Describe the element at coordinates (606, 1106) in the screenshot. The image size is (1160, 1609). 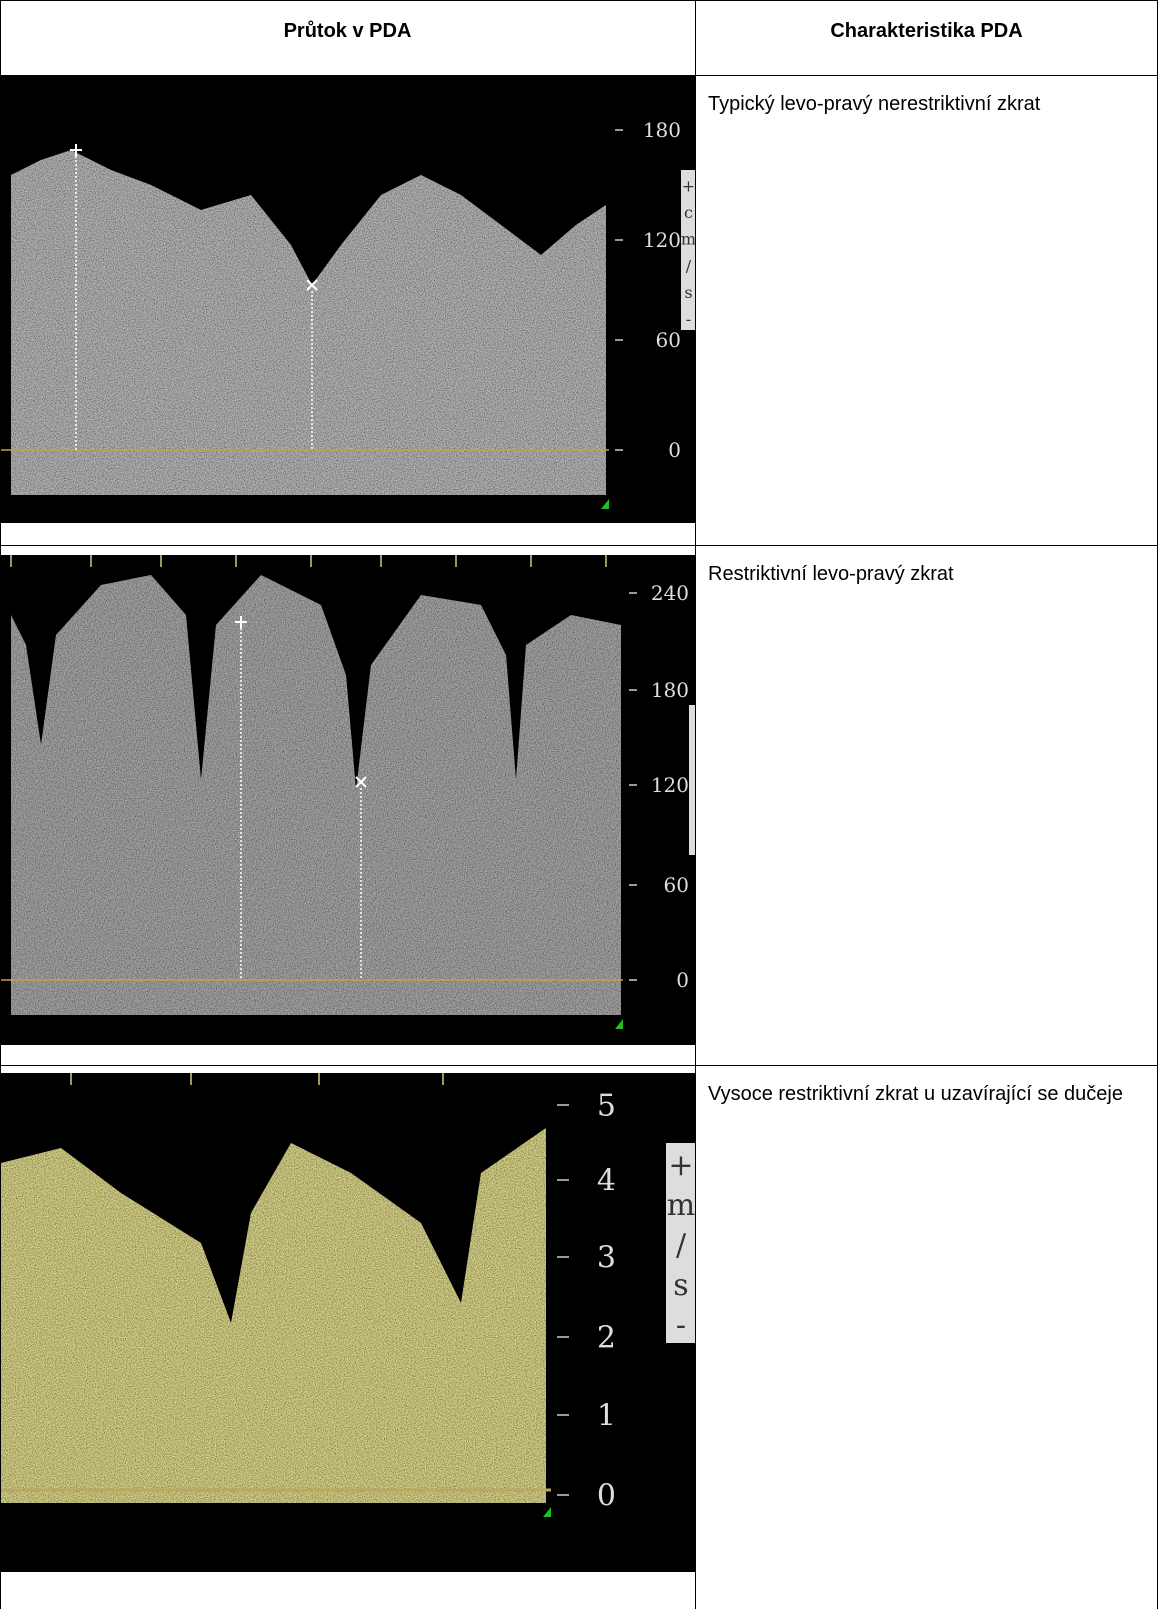
I see `scale-label: 5` at that location.